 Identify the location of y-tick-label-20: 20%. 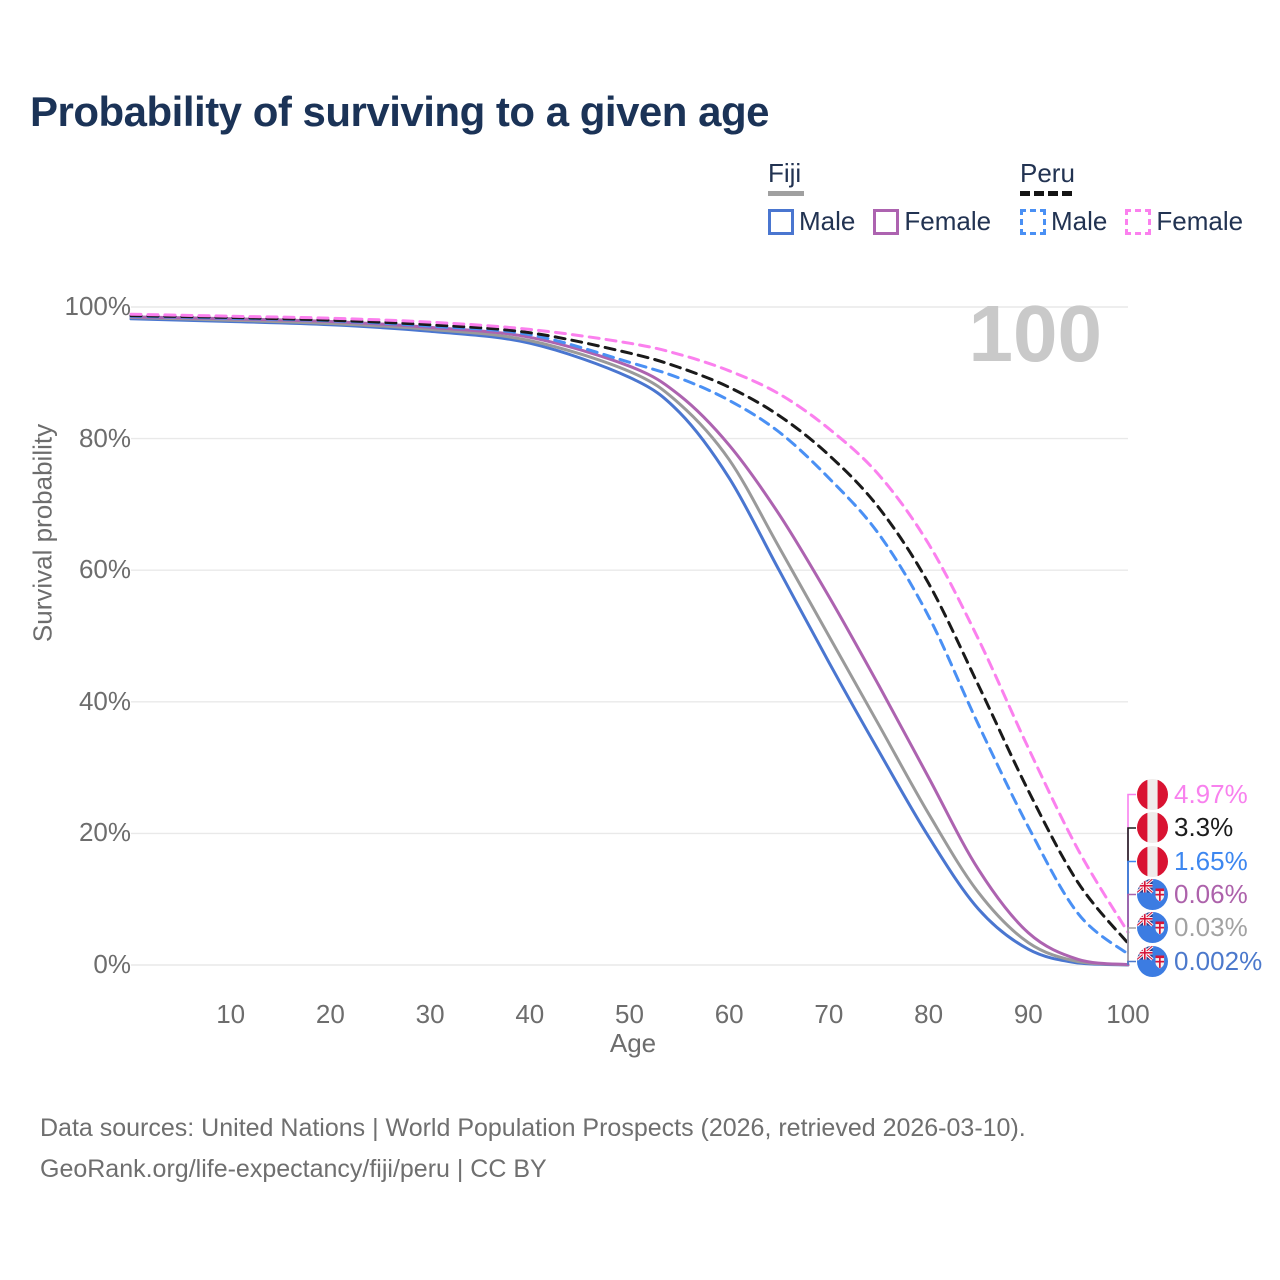
(104, 832).